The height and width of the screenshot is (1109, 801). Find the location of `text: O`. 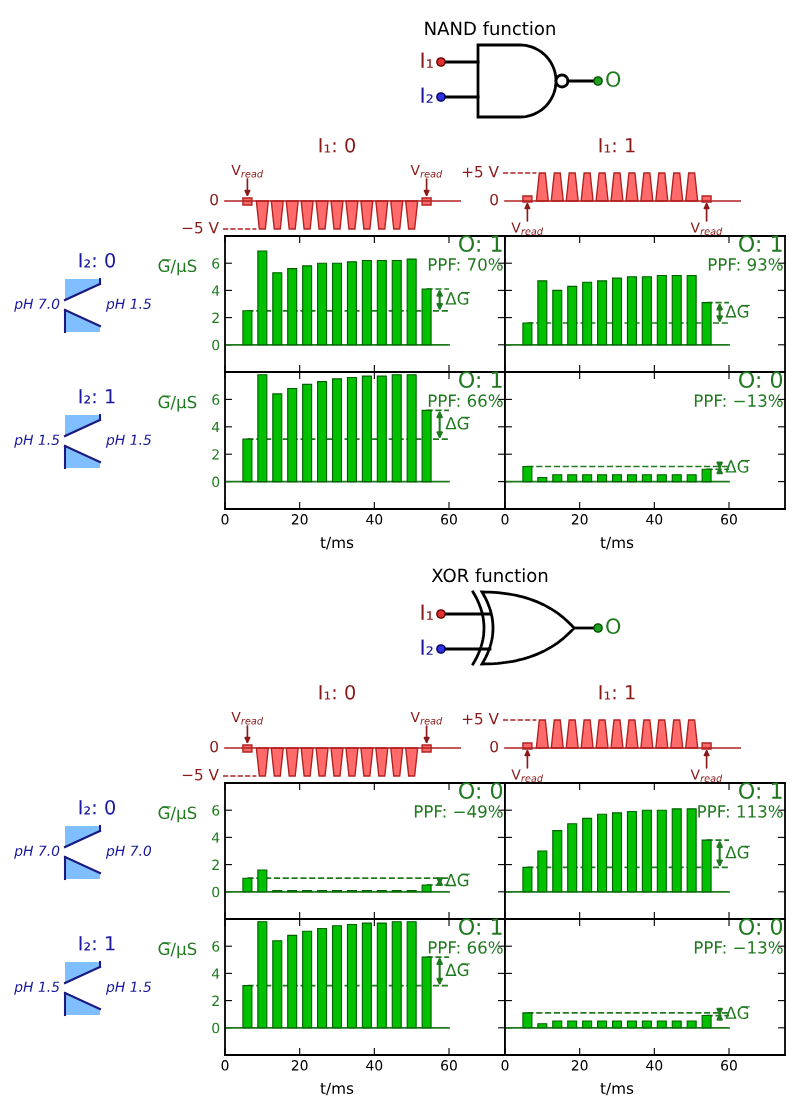

text: O is located at coordinates (613, 626).